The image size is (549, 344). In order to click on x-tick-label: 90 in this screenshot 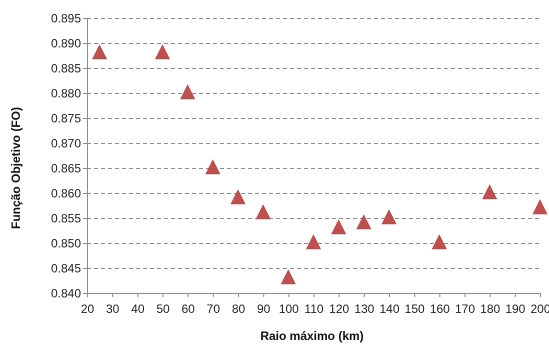, I will do `click(264, 309)`.